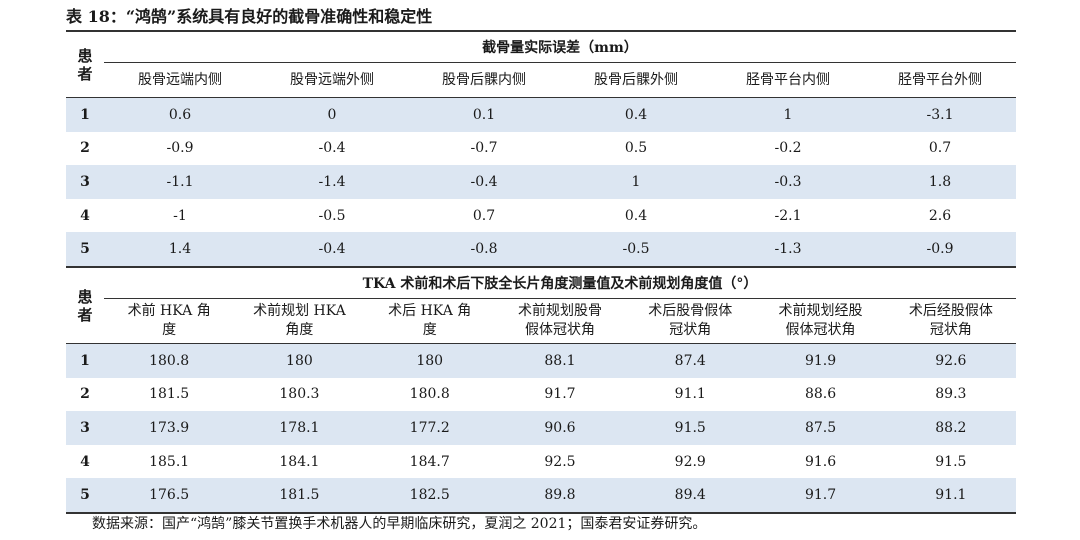  What do you see at coordinates (788, 148) in the screenshot?
I see `table-cell: -0.2` at bounding box center [788, 148].